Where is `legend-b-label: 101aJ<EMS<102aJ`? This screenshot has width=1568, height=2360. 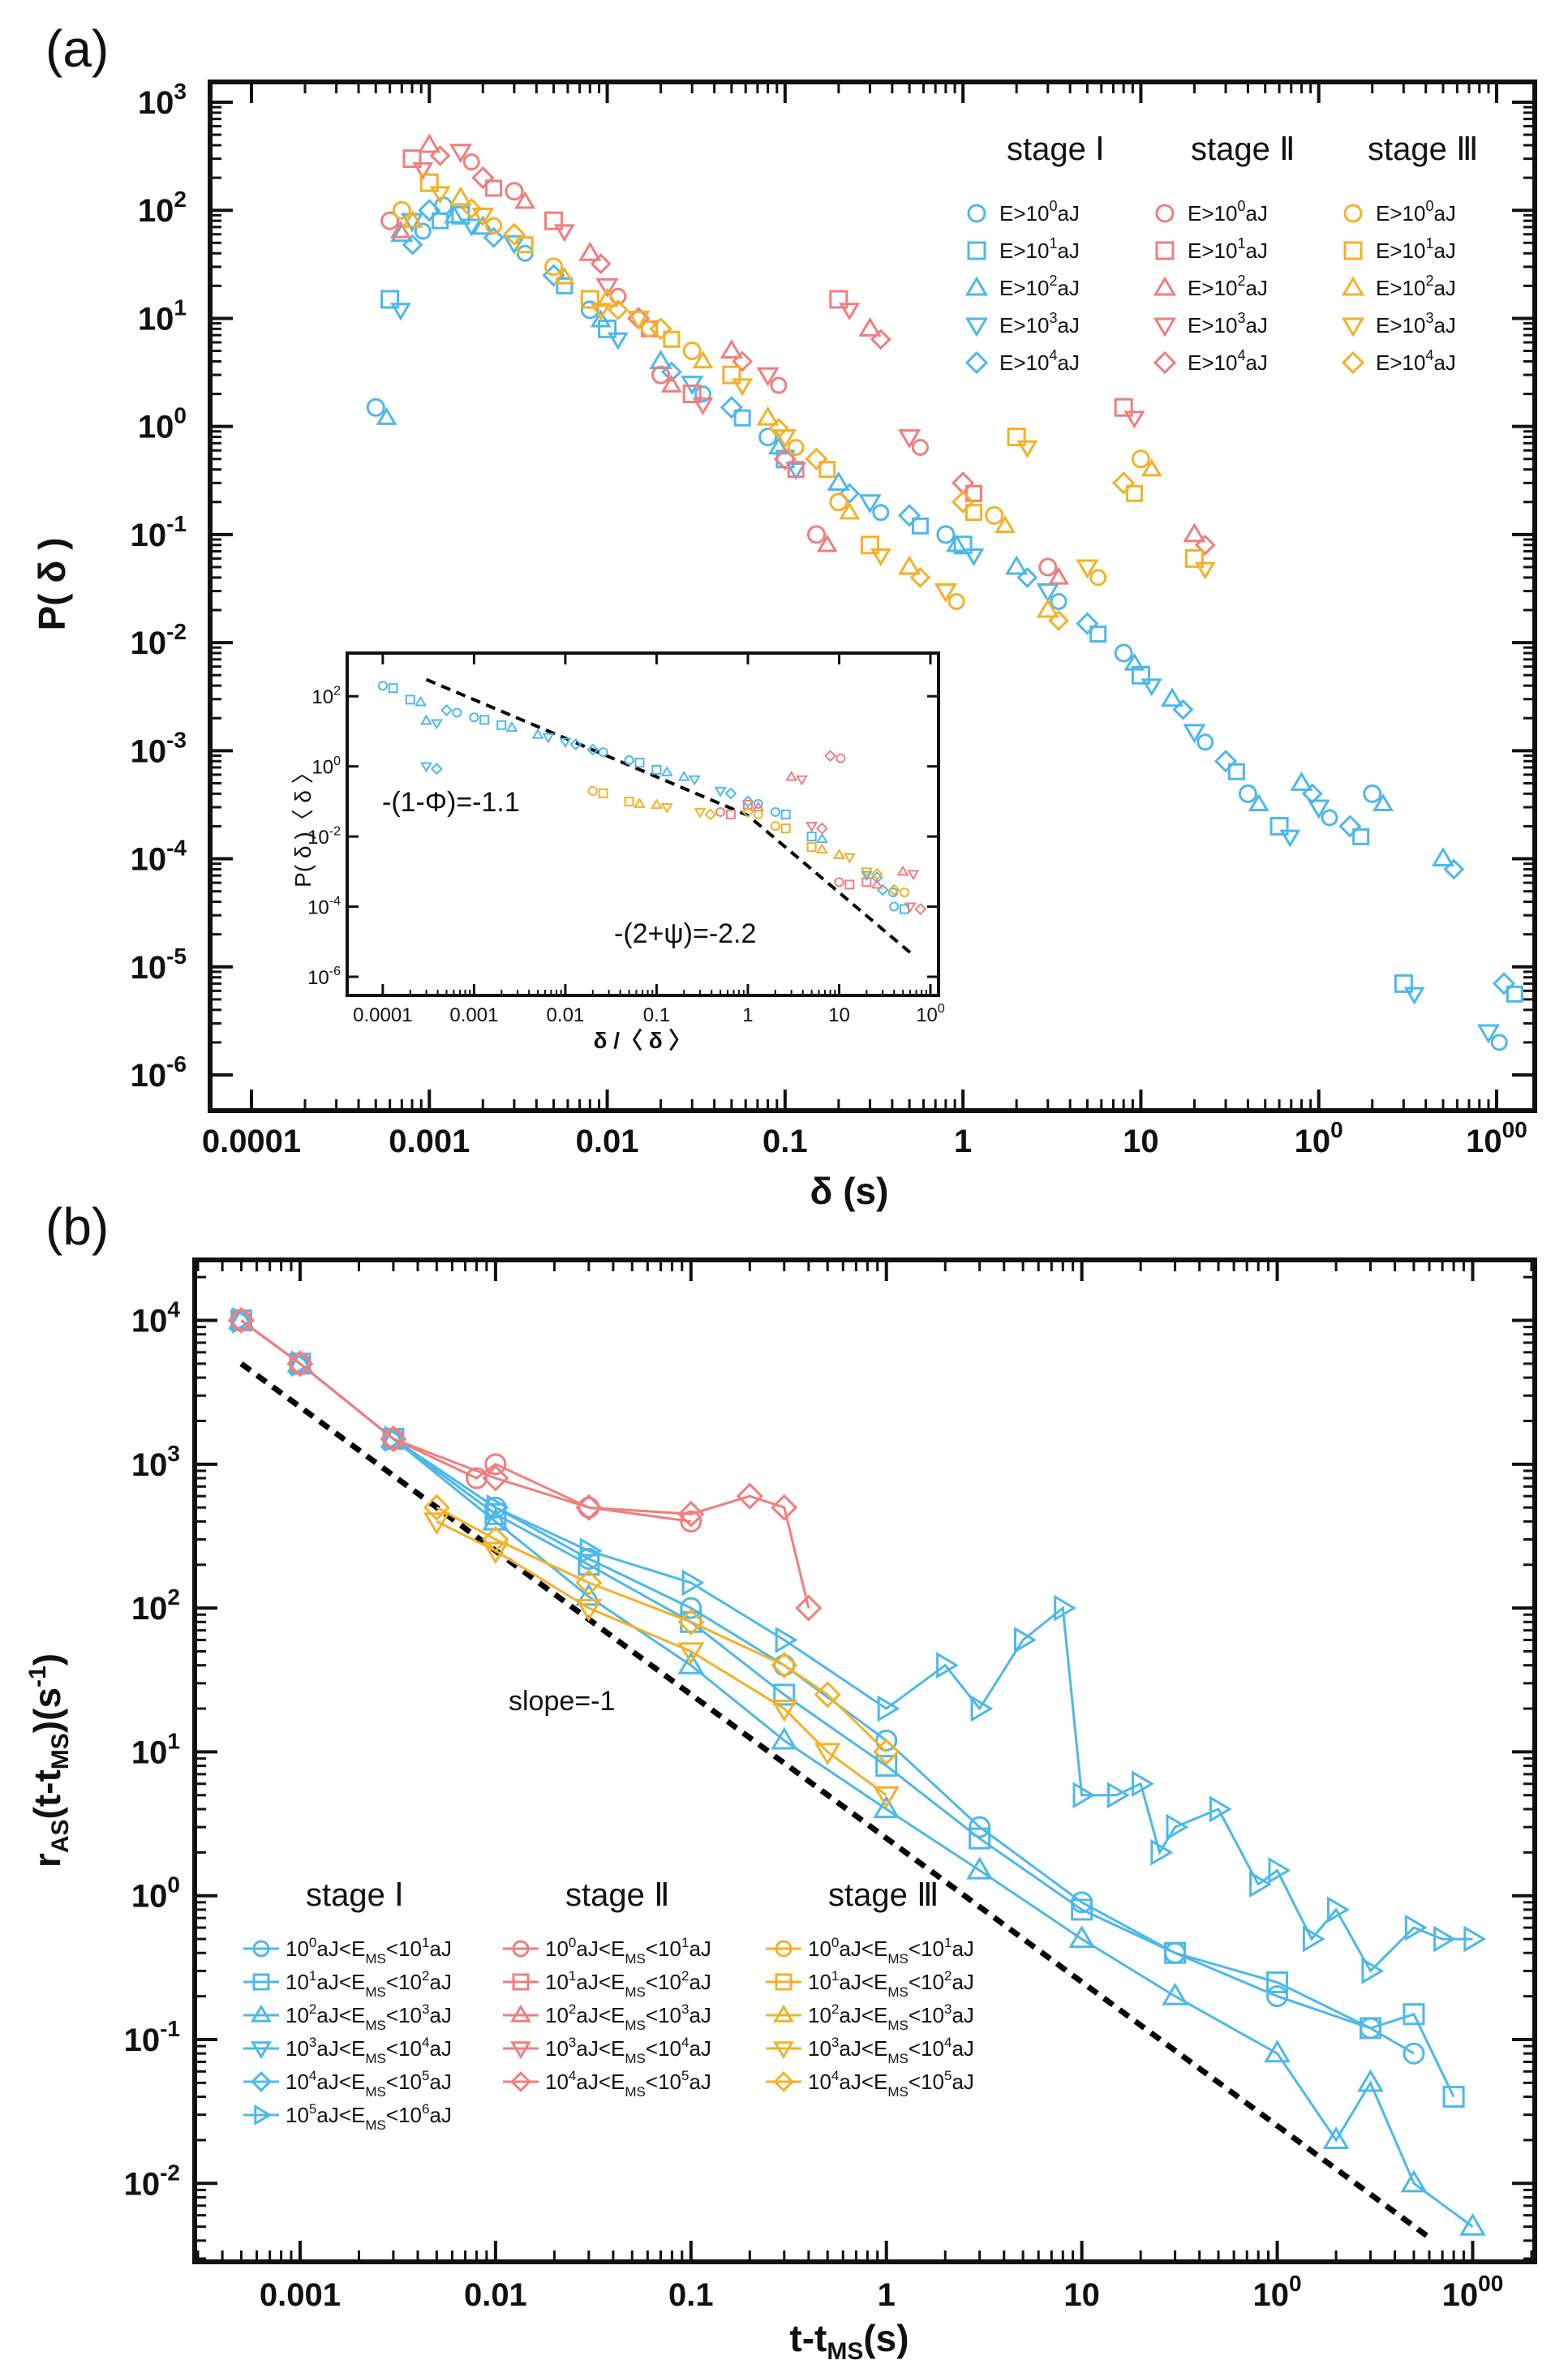 legend-b-label: 101aJ<EMS<102aJ is located at coordinates (369, 1984).